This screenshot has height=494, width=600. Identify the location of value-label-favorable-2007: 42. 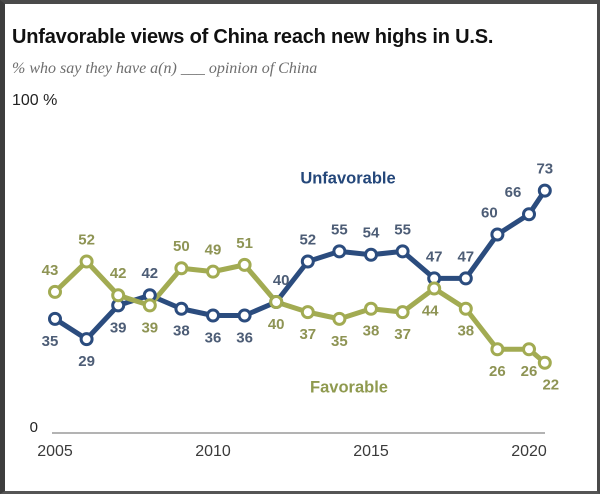
(118, 273).